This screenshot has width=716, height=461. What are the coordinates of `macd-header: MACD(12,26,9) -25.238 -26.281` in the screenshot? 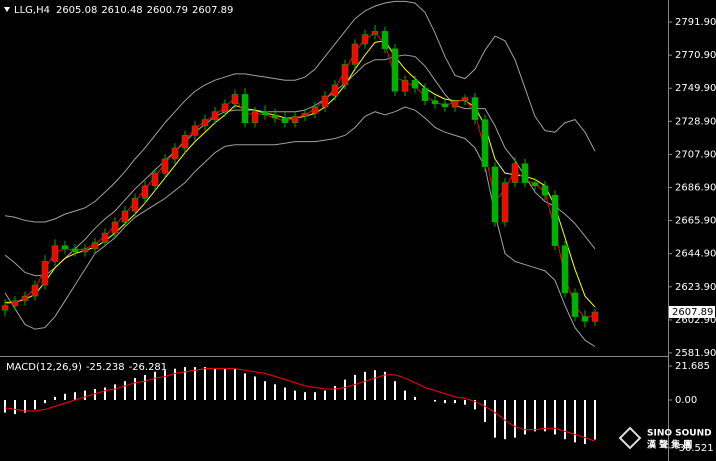 It's located at (86, 367).